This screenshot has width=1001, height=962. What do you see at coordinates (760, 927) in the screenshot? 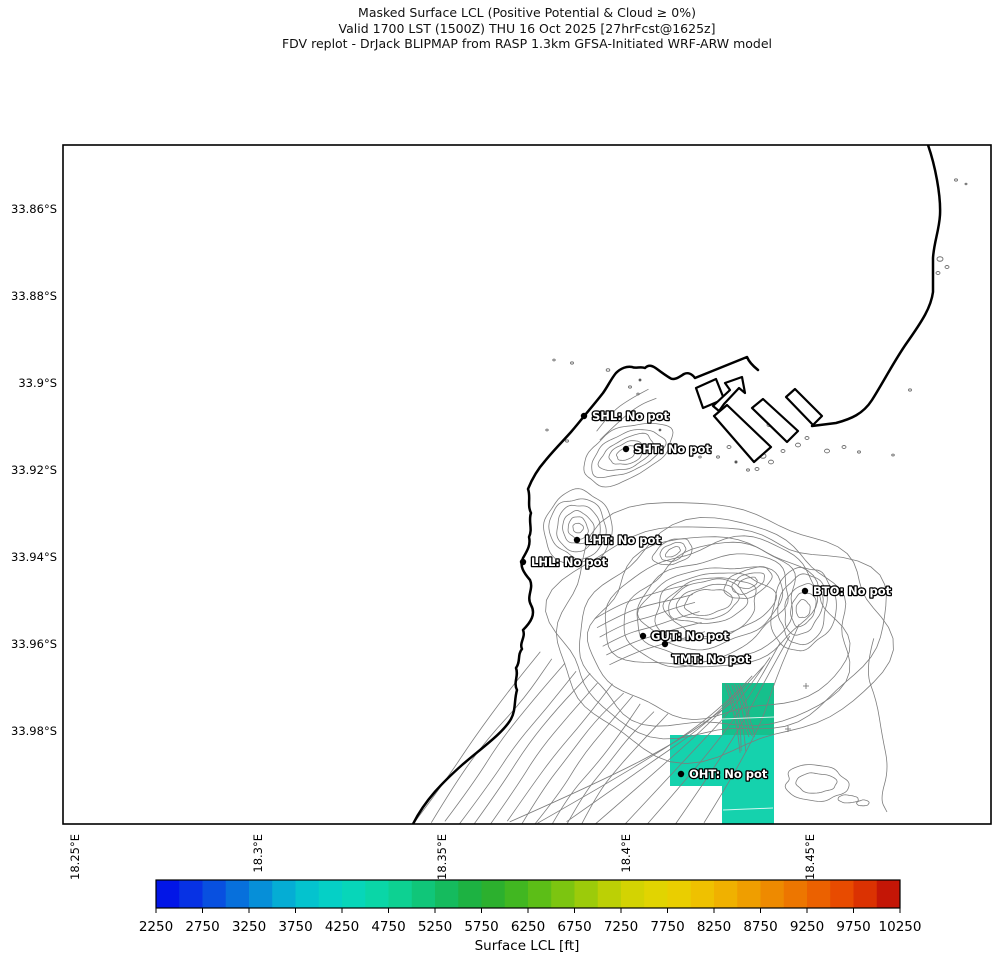
I see `colorbar-tick-label: 8750` at bounding box center [760, 927].